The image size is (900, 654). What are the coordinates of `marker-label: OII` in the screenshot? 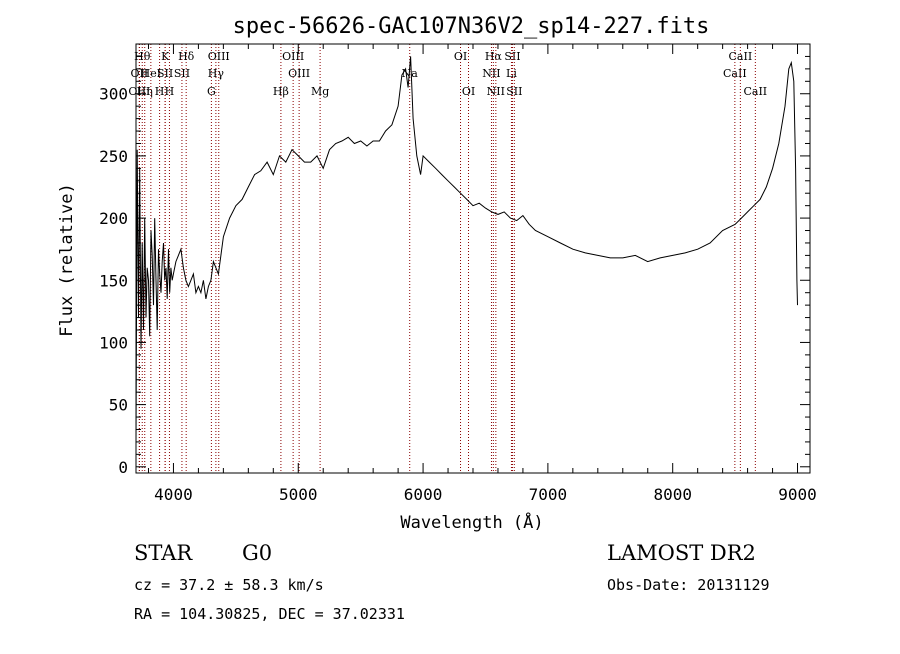 It's located at (140, 73).